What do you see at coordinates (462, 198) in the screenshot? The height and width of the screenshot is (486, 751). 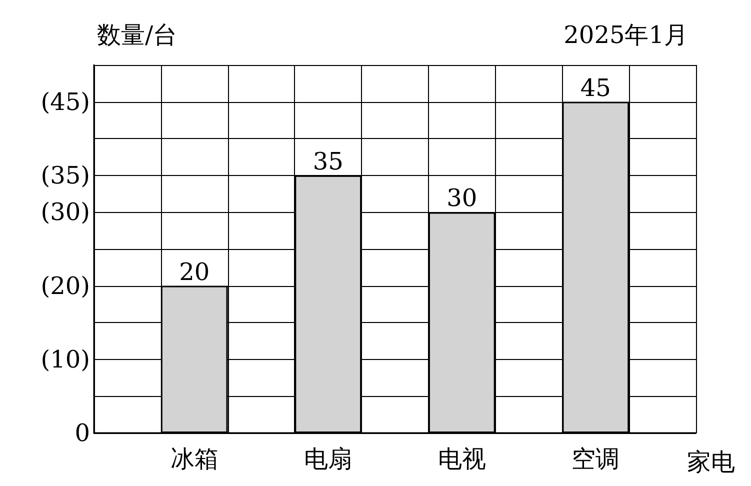 I see `data-label: 30` at bounding box center [462, 198].